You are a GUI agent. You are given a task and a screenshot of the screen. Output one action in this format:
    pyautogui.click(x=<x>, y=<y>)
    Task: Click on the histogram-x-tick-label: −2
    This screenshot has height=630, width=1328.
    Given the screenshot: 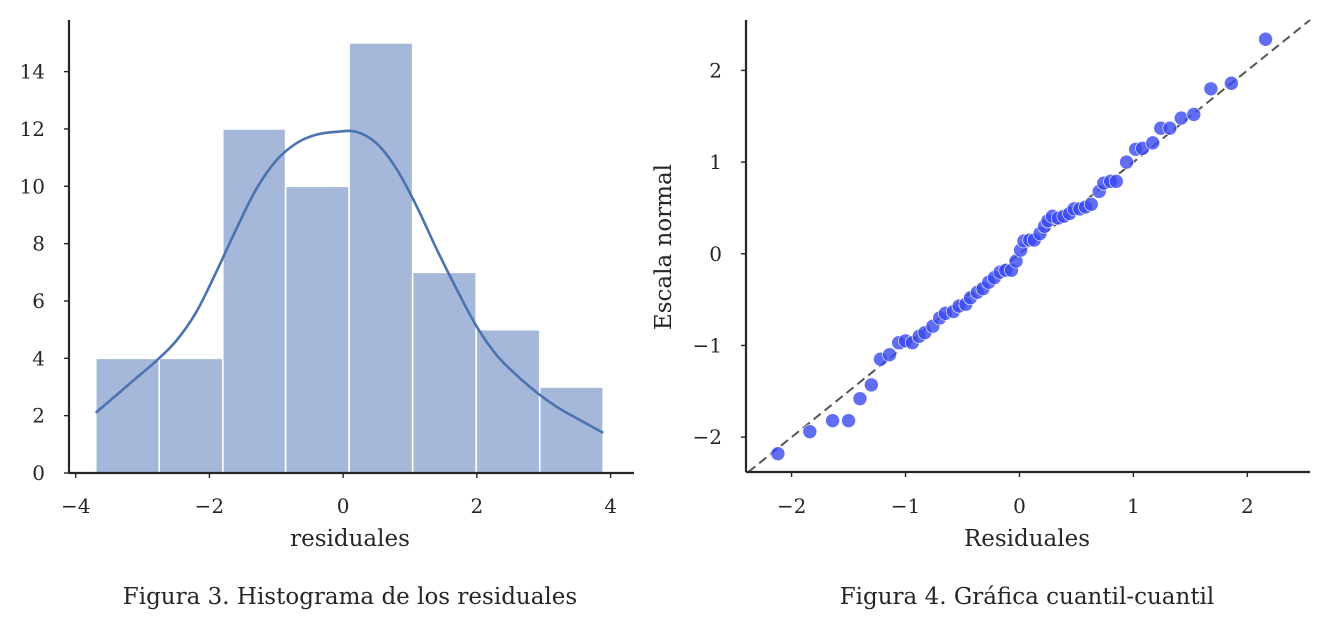 What is the action you would take?
    pyautogui.click(x=209, y=506)
    